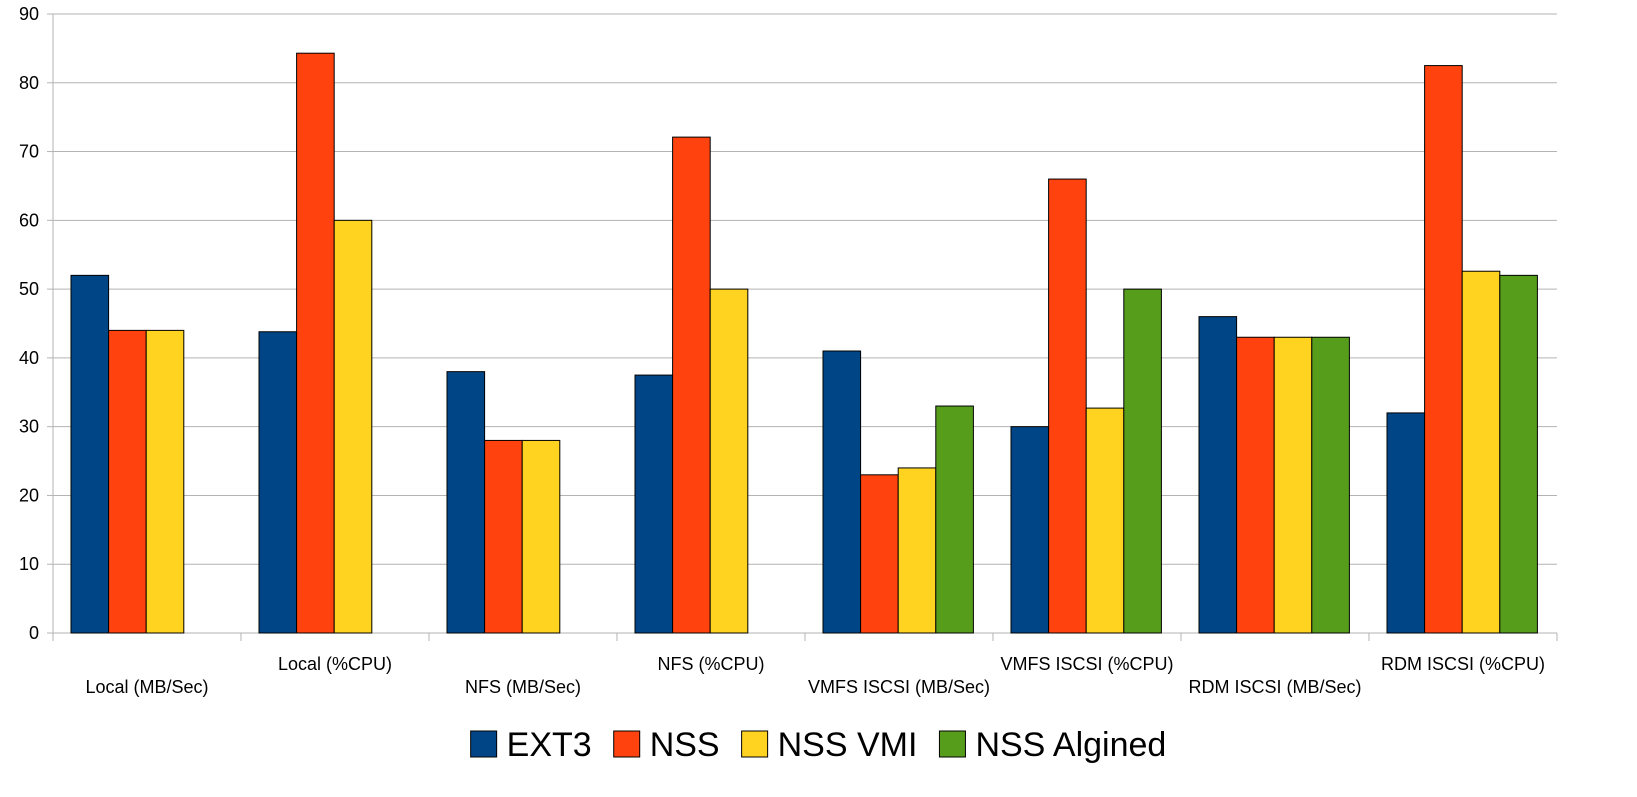 The width and height of the screenshot is (1637, 797). I want to click on legend-label: NSS, so click(685, 745).